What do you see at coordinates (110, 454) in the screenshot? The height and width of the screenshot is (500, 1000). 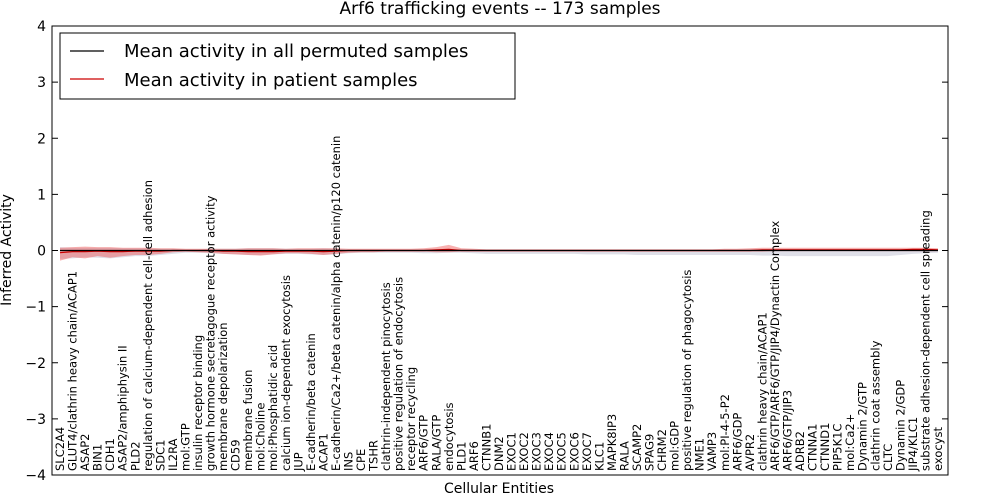 I see `category-label: CDH1` at bounding box center [110, 454].